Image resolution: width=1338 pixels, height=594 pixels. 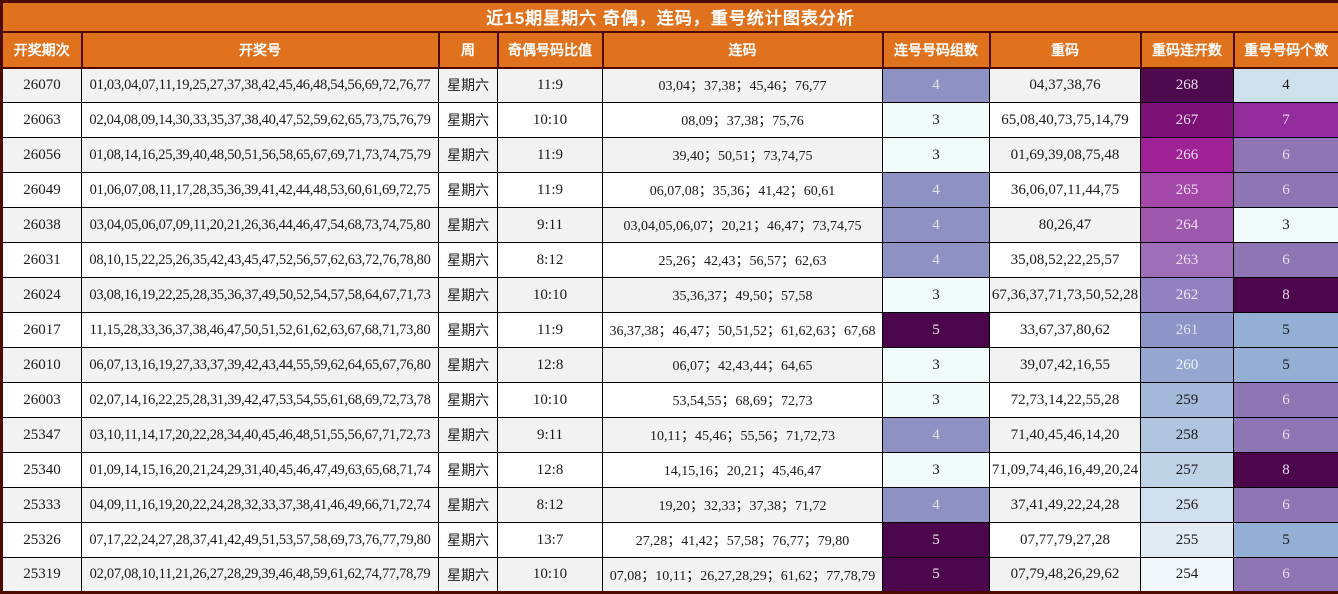 I want to click on repeat-numbers-cell: 71,09,74,46,16,49,20,24, so click(x=1065, y=470).